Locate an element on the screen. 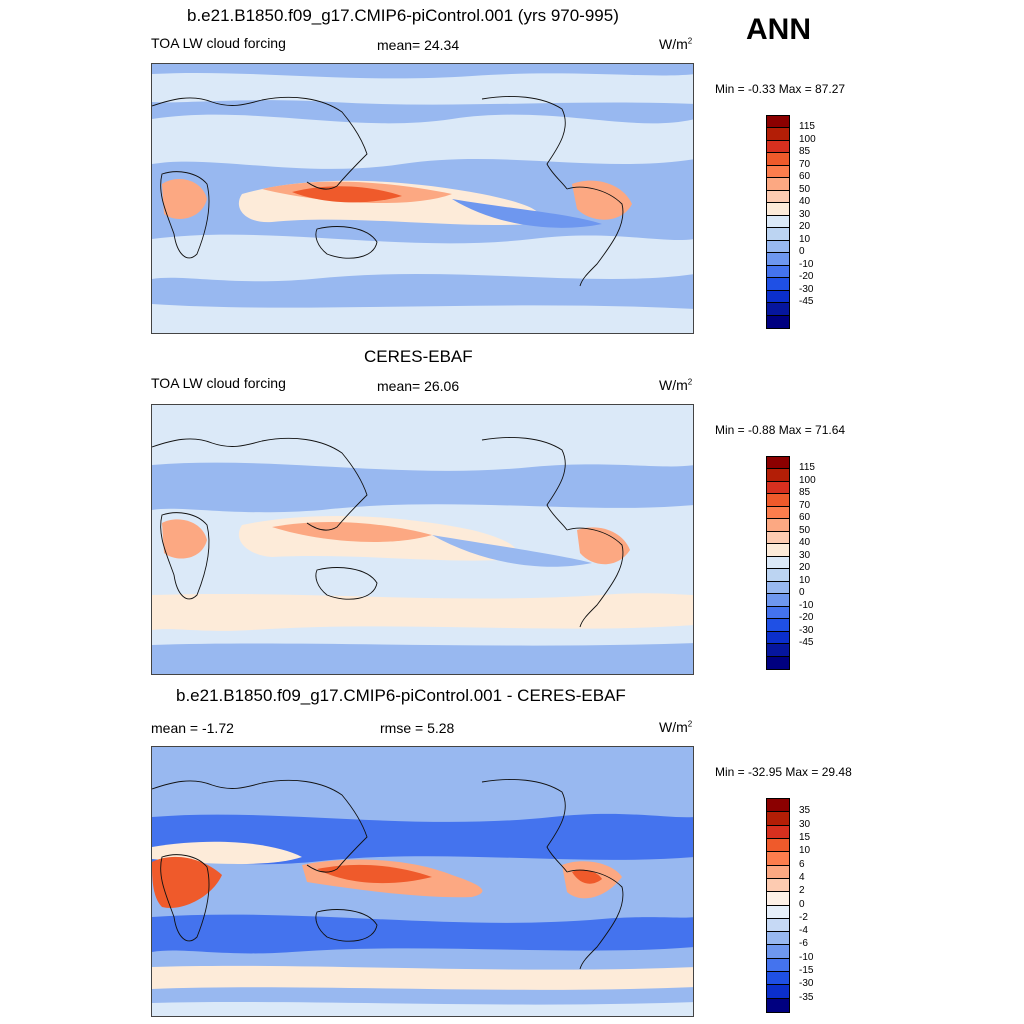 The height and width of the screenshot is (1024, 1024). panel3-map is located at coordinates (422, 881).